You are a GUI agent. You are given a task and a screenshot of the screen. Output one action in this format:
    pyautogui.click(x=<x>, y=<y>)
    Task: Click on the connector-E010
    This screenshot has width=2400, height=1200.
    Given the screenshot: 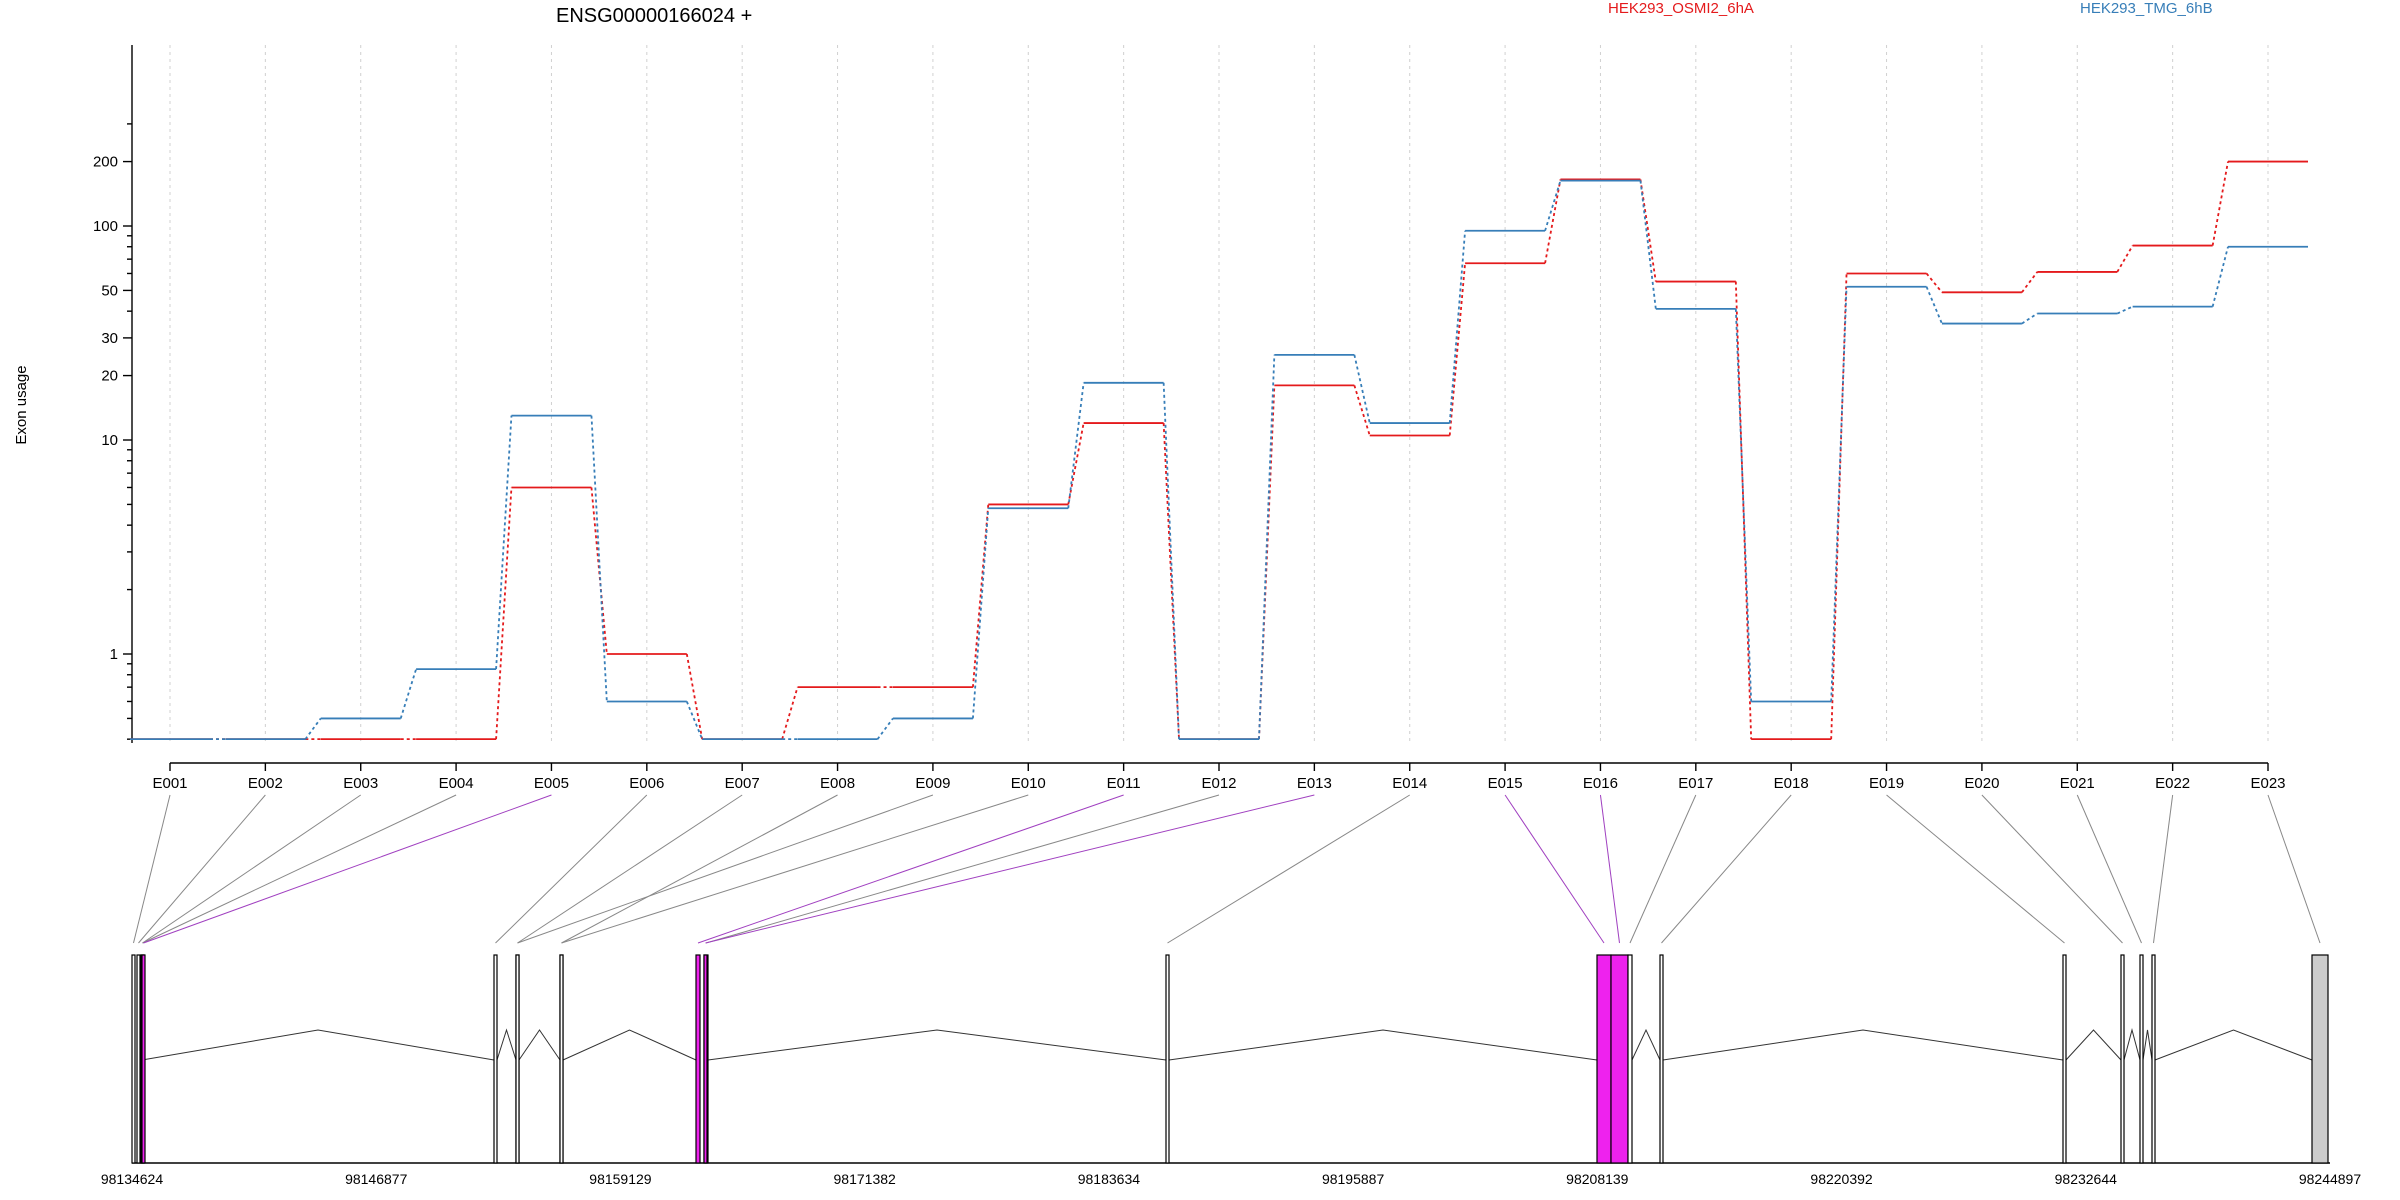 What is the action you would take?
    pyautogui.click(x=795, y=869)
    